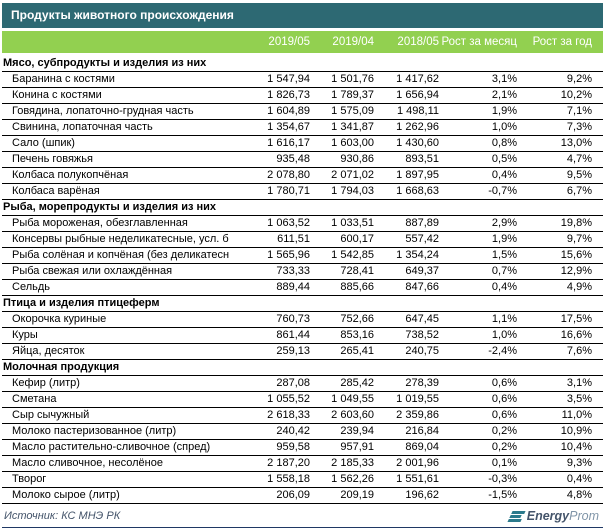 This screenshot has width=605, height=528. Describe the element at coordinates (357, 159) in the screenshot. I see `value-cell: 930,86` at that location.